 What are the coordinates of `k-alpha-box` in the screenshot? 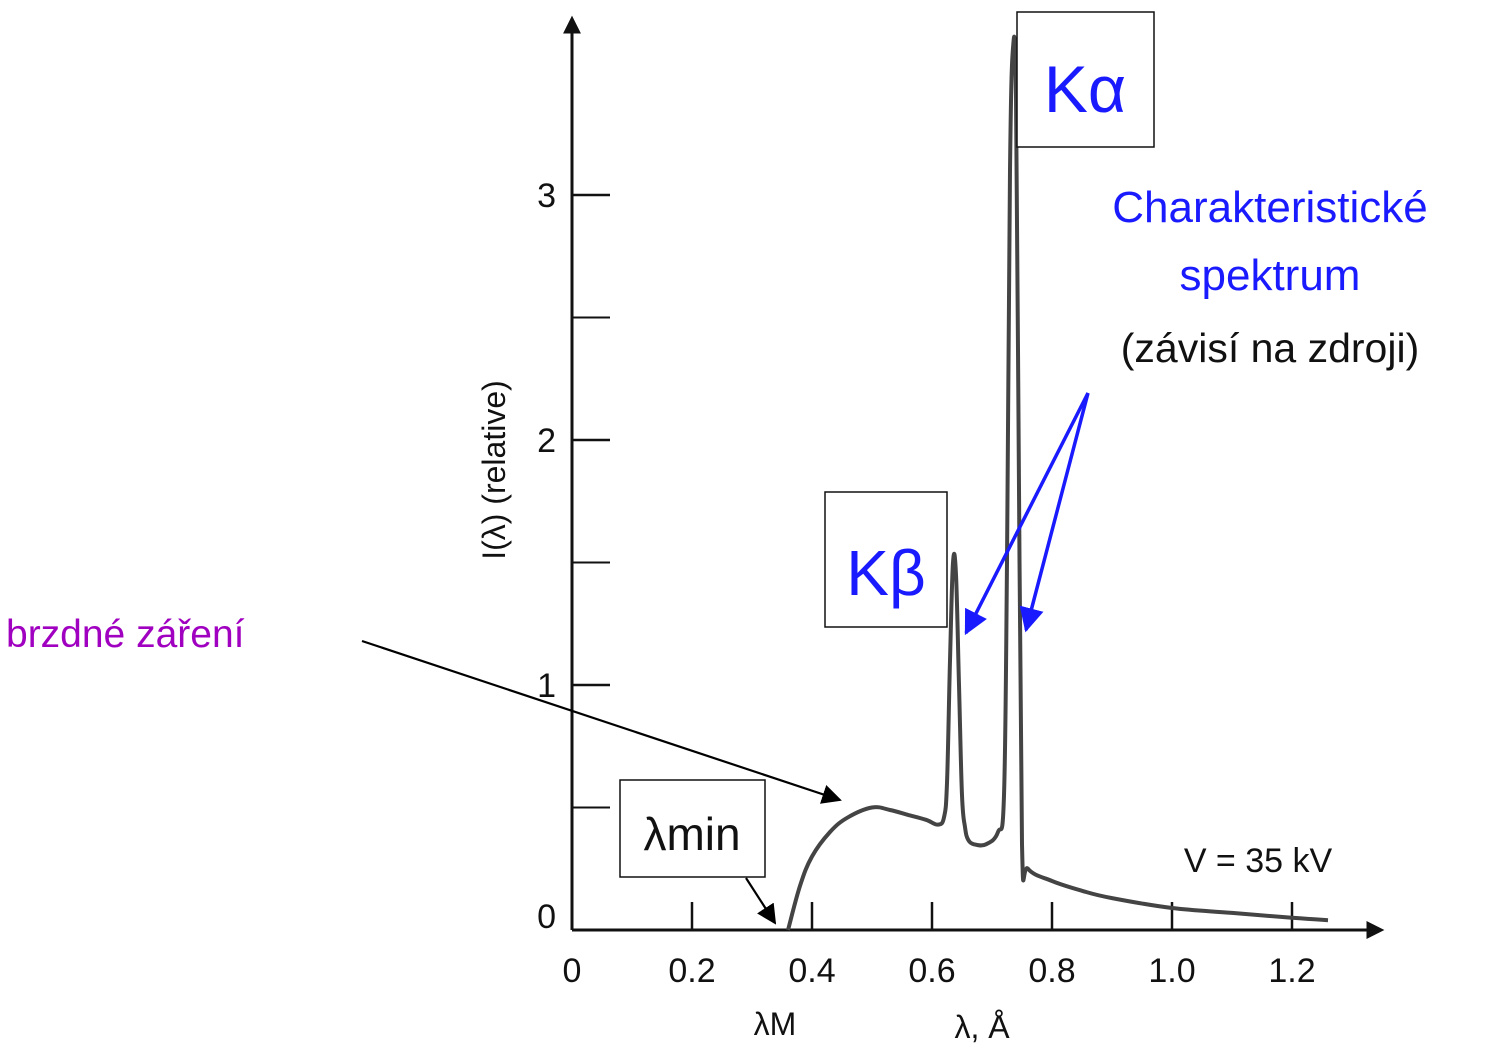 It's located at (1085, 79).